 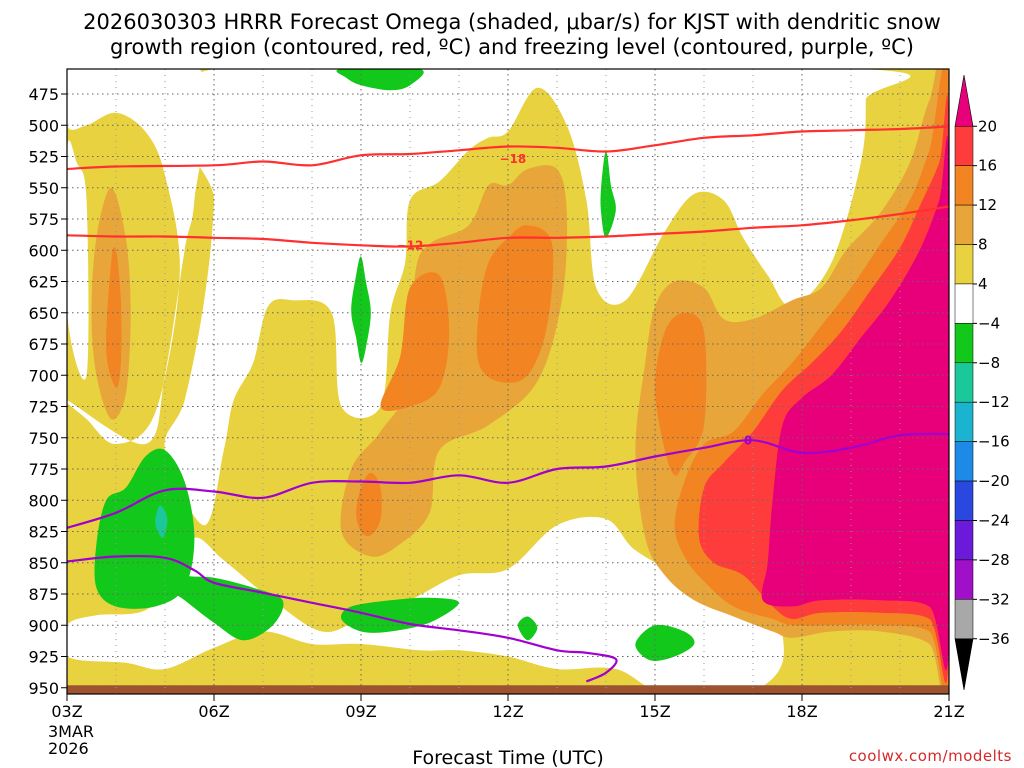 I want to click on omega-region--4-19, so click(x=223, y=601).